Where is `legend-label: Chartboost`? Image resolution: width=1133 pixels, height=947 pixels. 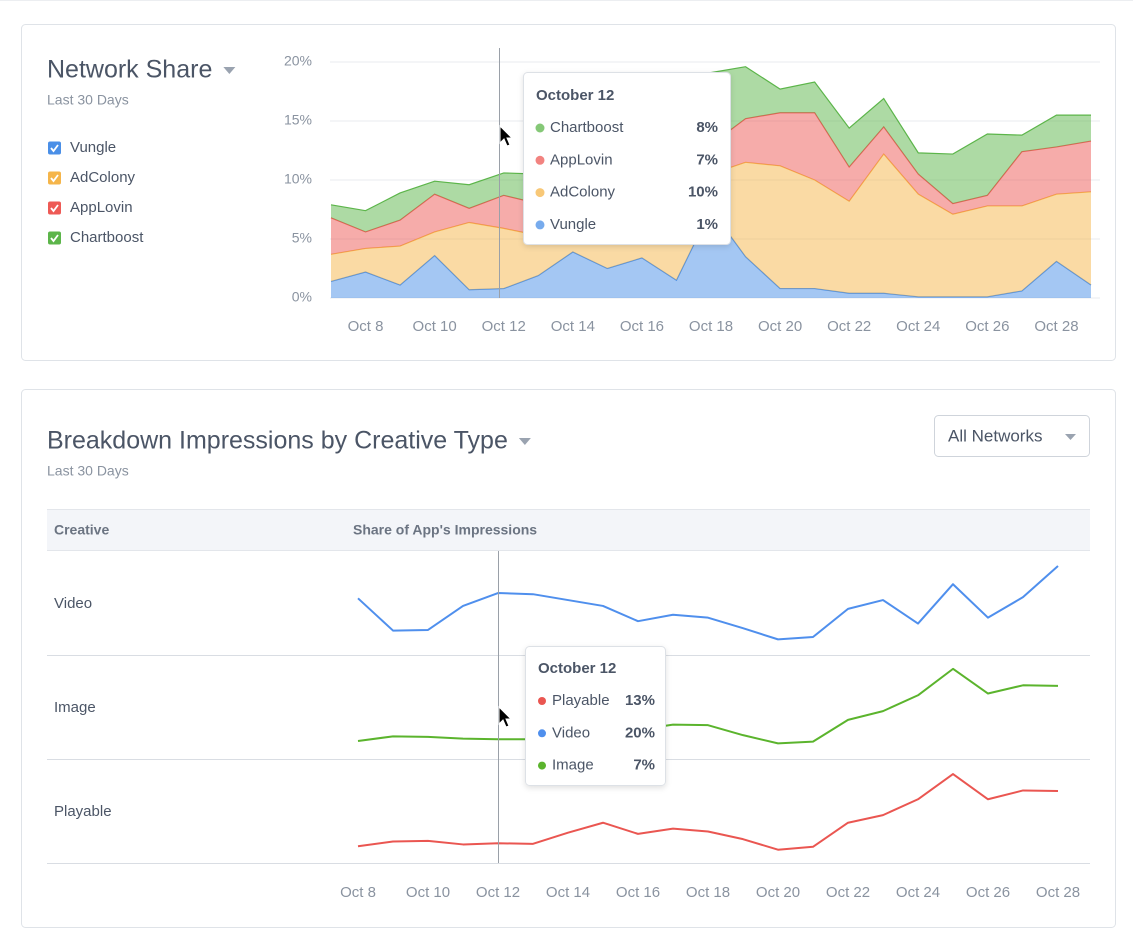 legend-label: Chartboost is located at coordinates (107, 237).